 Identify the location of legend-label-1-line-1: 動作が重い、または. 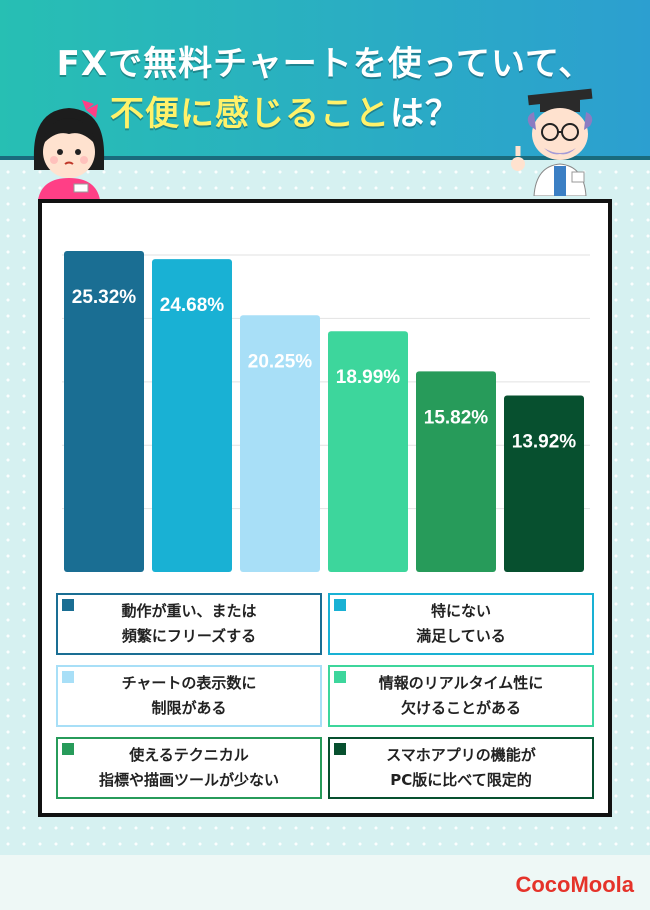
(189, 611).